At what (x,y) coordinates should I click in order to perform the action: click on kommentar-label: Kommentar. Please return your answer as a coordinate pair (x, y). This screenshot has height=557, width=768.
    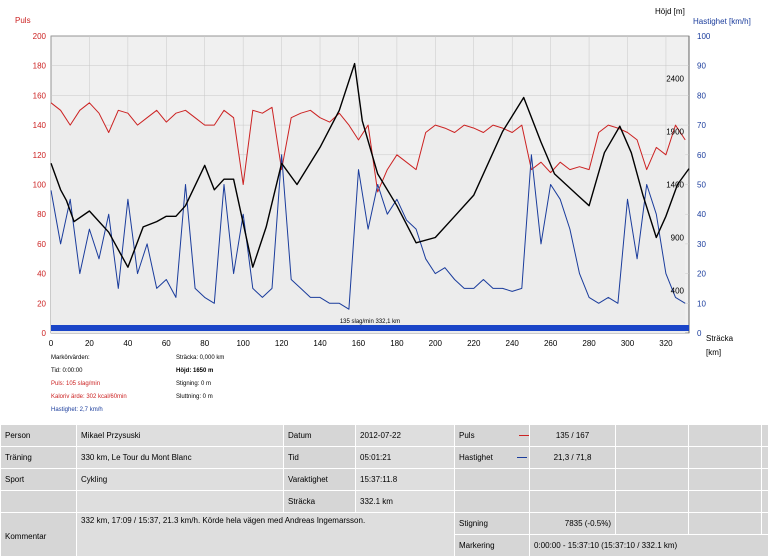
    Looking at the image, I should click on (39, 535).